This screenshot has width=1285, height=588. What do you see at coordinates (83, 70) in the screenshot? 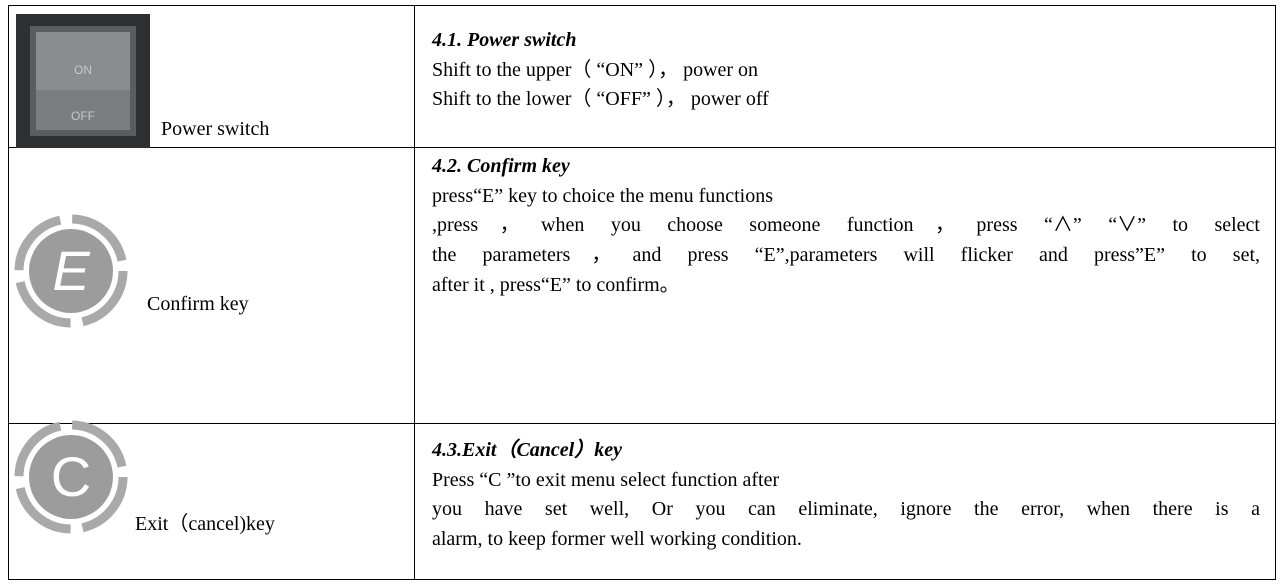
I see `switch-on-text: ON` at bounding box center [83, 70].